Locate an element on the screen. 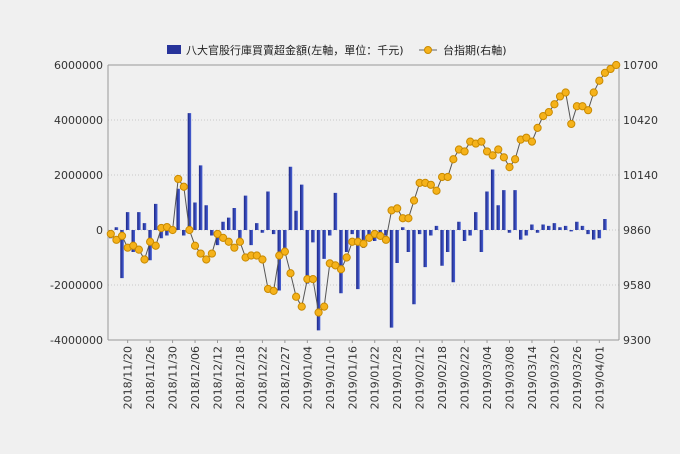 This screenshot has height=454, width=680. x-tick-label: 2018/11/26 is located at coordinates (150, 377).